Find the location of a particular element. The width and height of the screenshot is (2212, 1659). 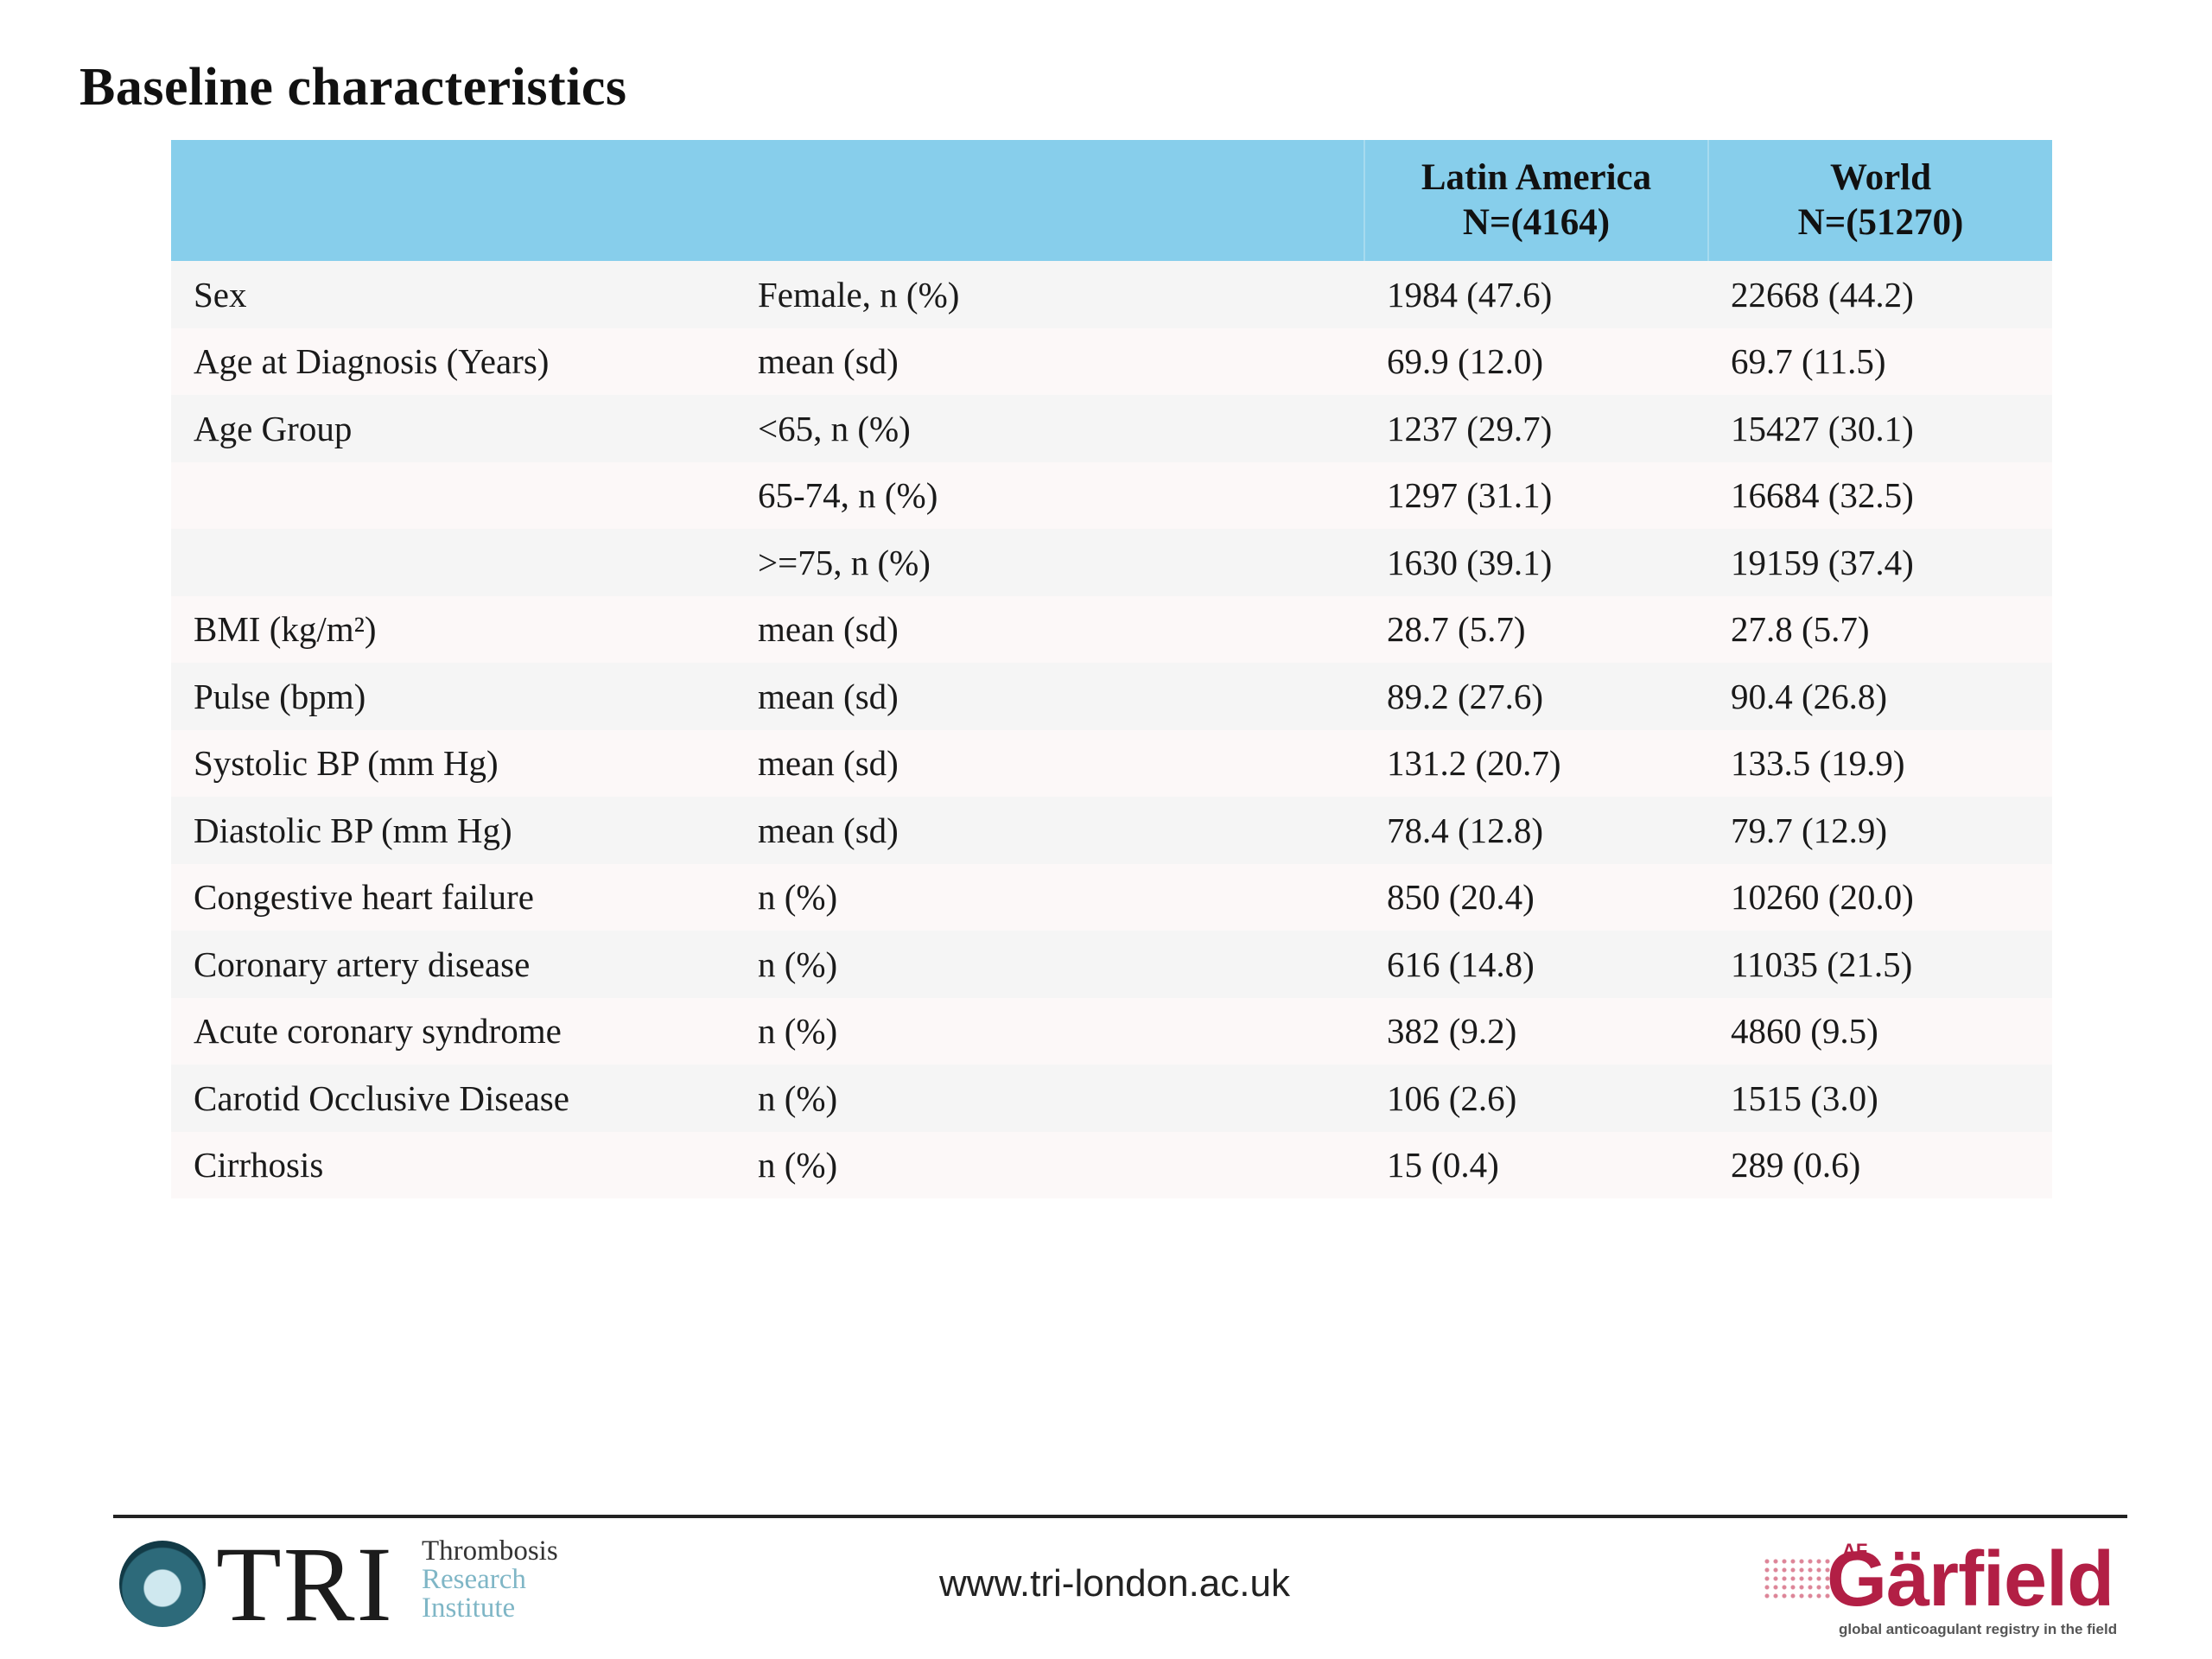

characteristic-cell: Sex is located at coordinates (453, 294).